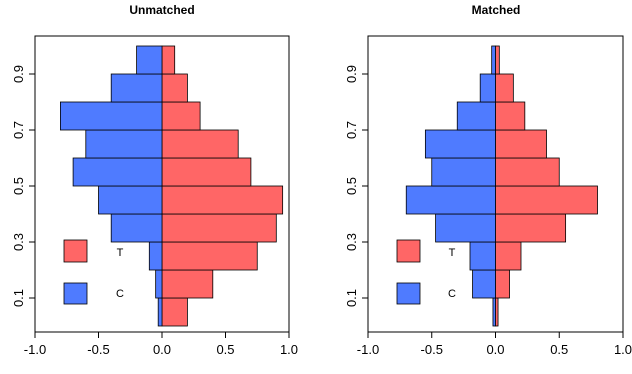 Image resolution: width=632 pixels, height=374 pixels. What do you see at coordinates (161, 10) in the screenshot?
I see `panel-1-title: Unmatched` at bounding box center [161, 10].